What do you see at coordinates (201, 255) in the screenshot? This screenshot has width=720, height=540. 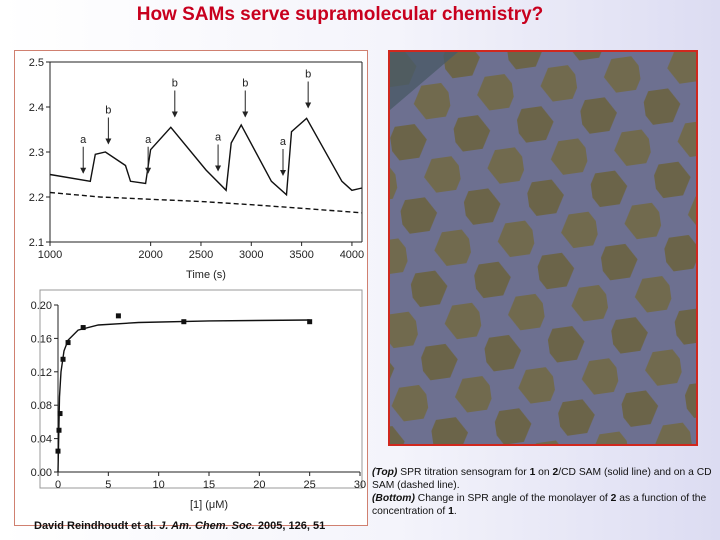 I see `x-tick-label: 2500` at bounding box center [201, 255].